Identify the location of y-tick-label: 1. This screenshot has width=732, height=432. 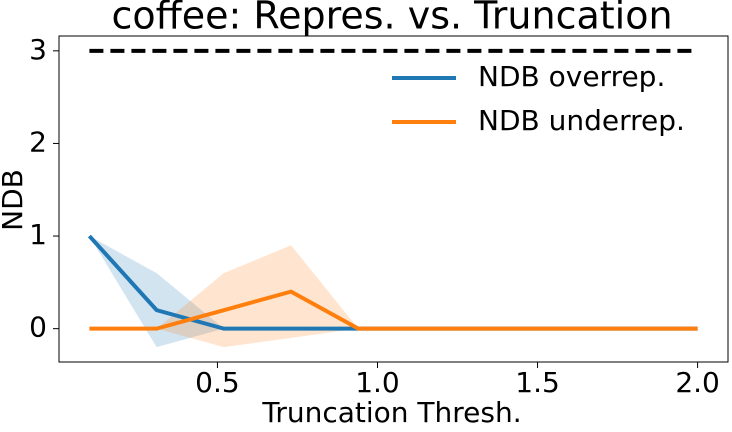
(38, 234).